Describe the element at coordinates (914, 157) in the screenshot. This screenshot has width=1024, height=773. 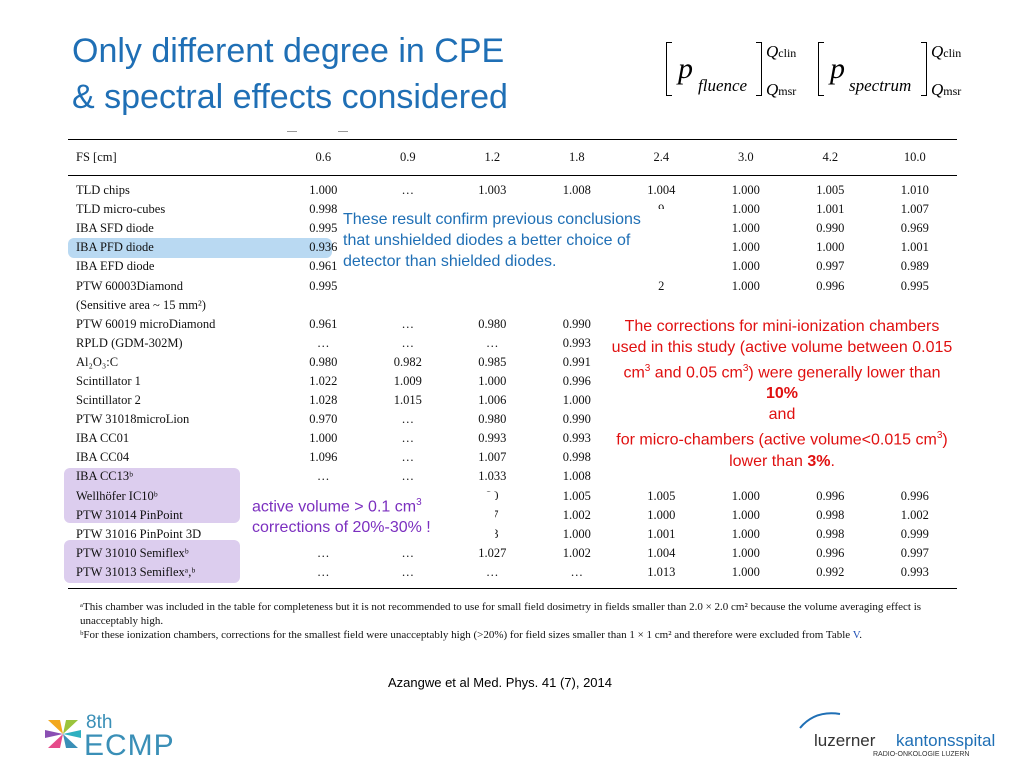
I see `column-header-fs: 10.0` at that location.